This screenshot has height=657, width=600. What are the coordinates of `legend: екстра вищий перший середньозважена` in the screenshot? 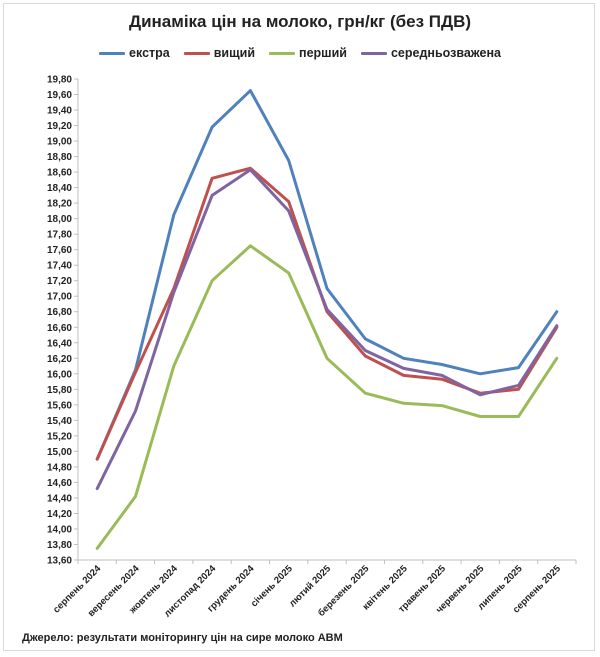 It's located at (300, 53).